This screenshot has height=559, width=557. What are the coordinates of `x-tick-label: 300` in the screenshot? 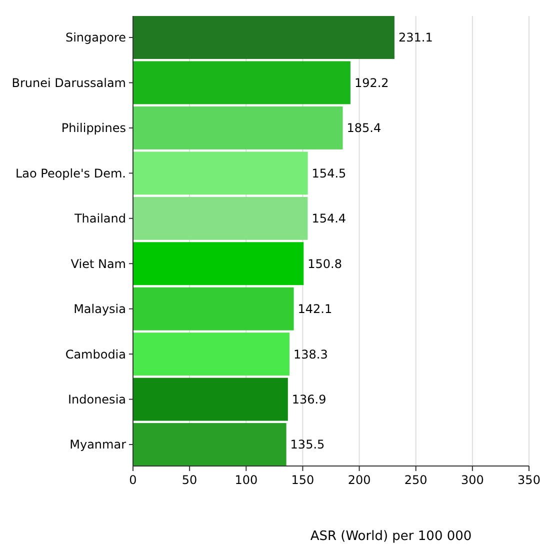 It's located at (472, 480).